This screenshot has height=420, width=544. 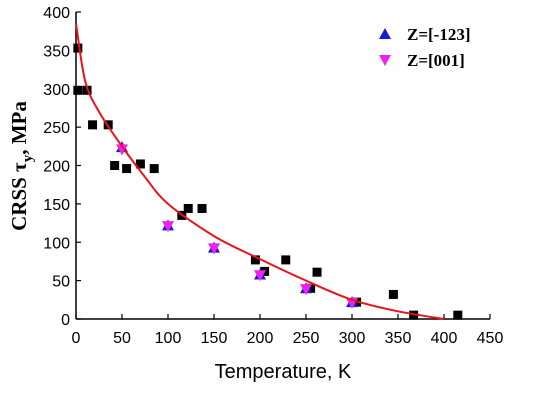 What do you see at coordinates (56, 51) in the screenshot?
I see `y-tick-label: 350` at bounding box center [56, 51].